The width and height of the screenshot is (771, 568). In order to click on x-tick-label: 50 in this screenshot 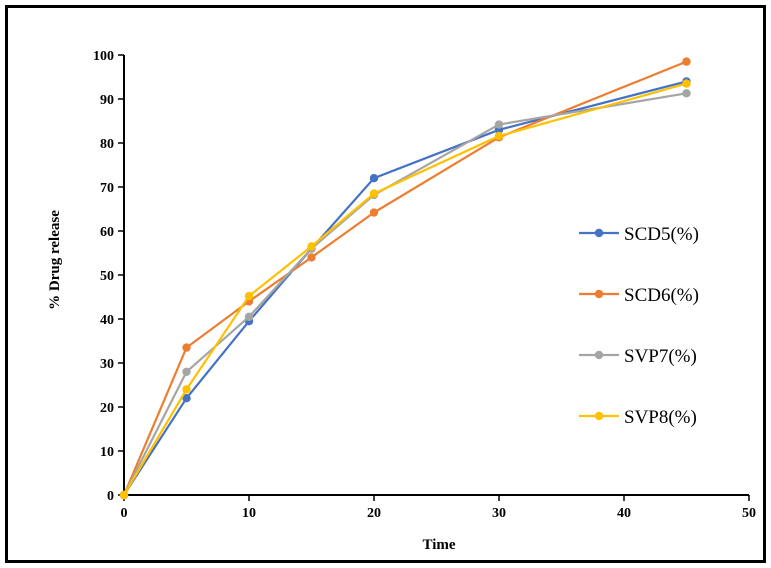, I will do `click(749, 513)`.